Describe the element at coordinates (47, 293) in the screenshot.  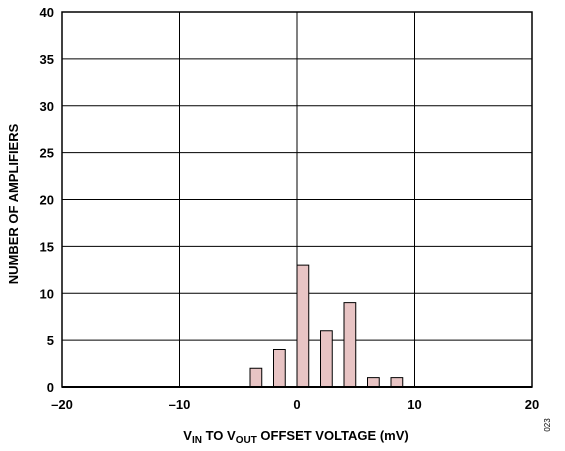
I see `y-tick-label: 10` at that location.